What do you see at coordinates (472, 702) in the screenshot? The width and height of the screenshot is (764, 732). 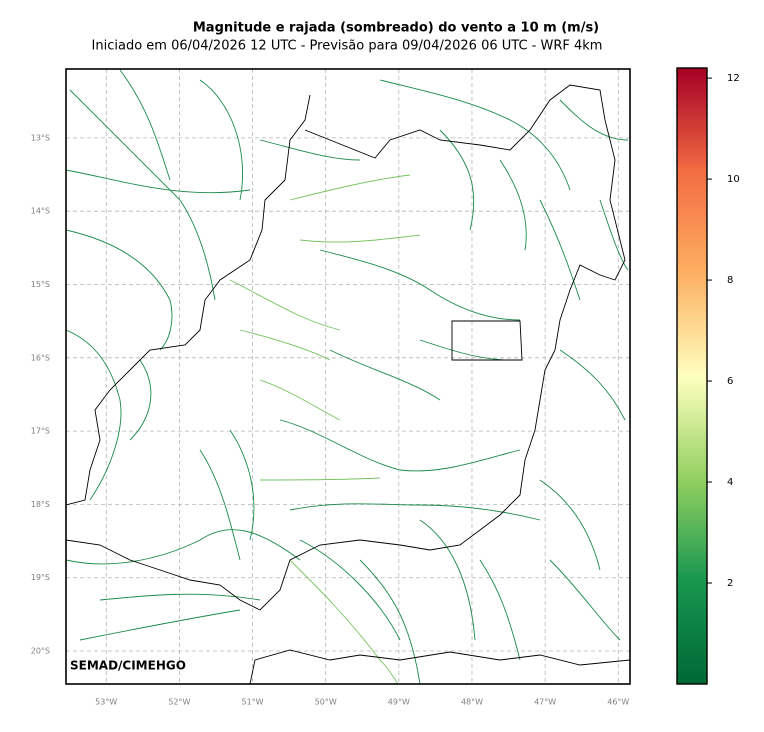 I see `x-tick-label: 48°W` at bounding box center [472, 702].